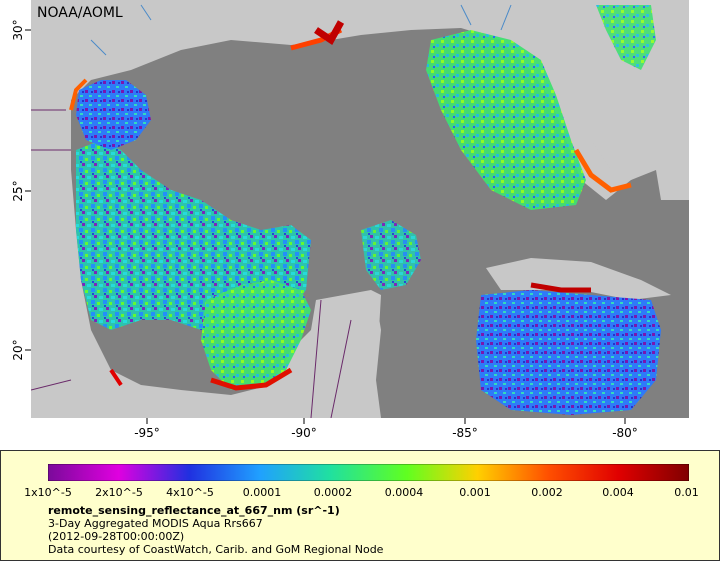 The height and width of the screenshot is (561, 720). What do you see at coordinates (368, 472) in the screenshot?
I see `colorbar` at bounding box center [368, 472].